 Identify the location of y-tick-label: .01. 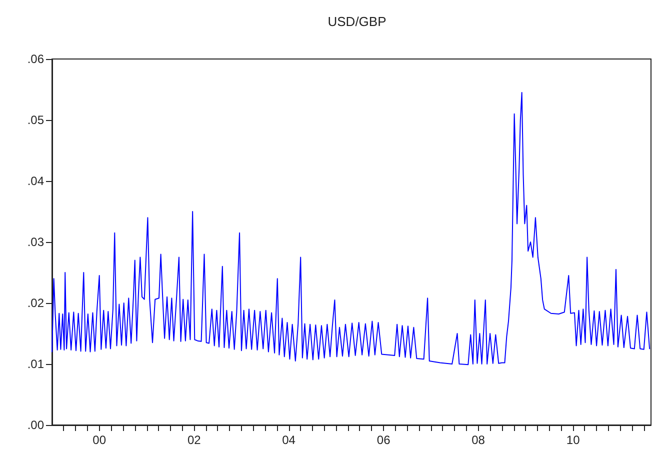
(35, 364).